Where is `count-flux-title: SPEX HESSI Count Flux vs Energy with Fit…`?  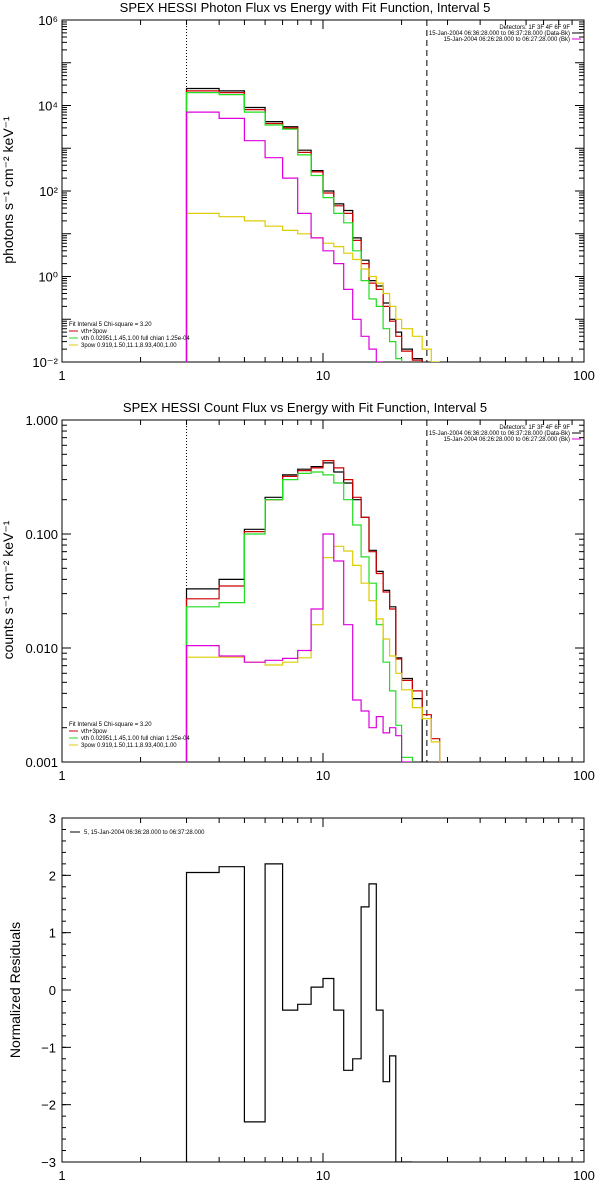
count-flux-title: SPEX HESSI Count Flux vs Energy with Fit… is located at coordinates (305, 407).